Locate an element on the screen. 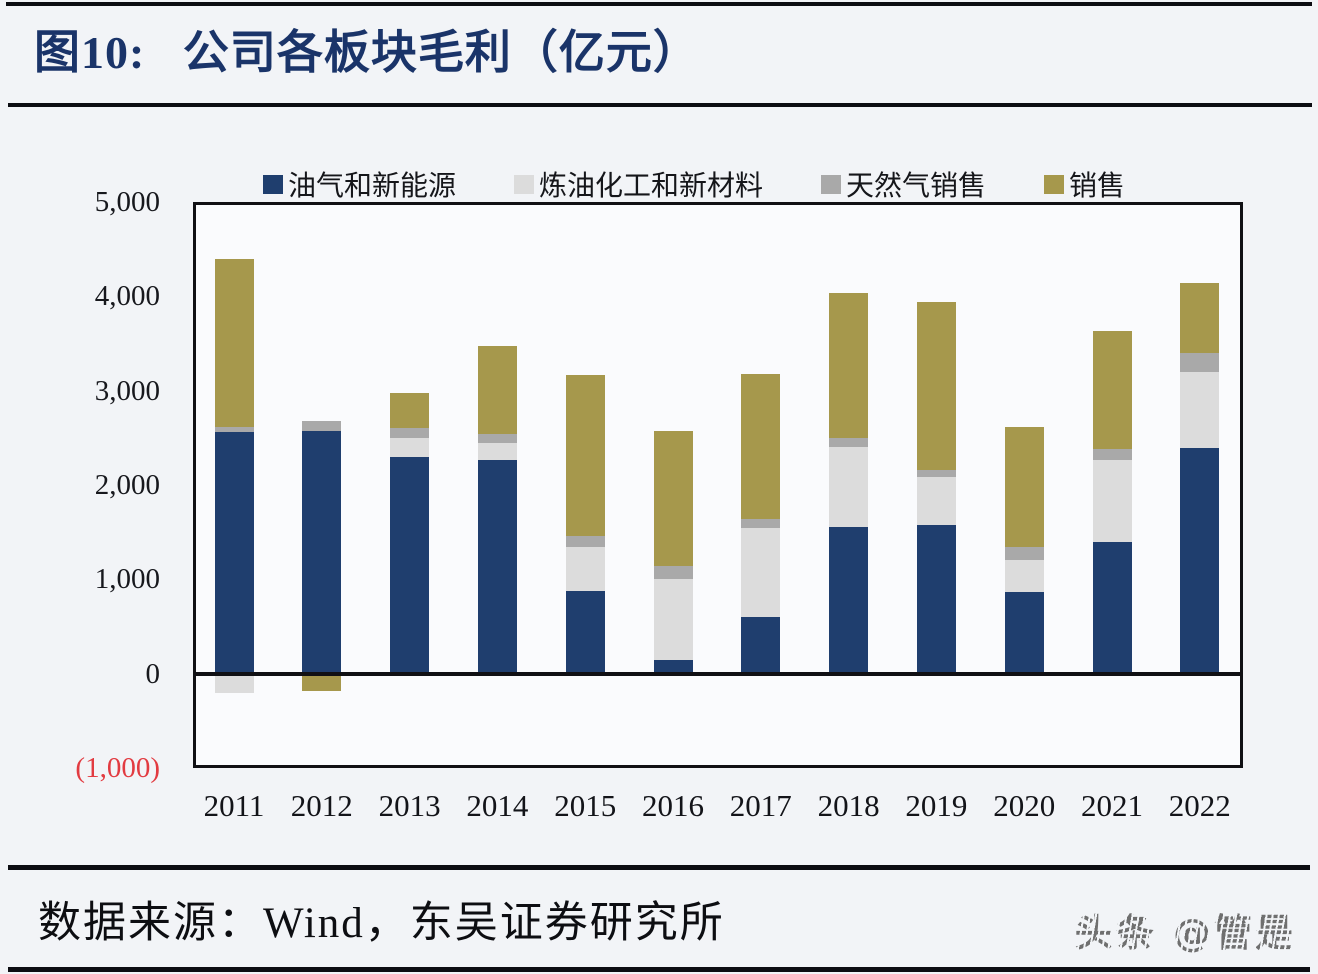 Image resolution: width=1318 pixels, height=974 pixels. legend-item: 销售 is located at coordinates (1084, 184).